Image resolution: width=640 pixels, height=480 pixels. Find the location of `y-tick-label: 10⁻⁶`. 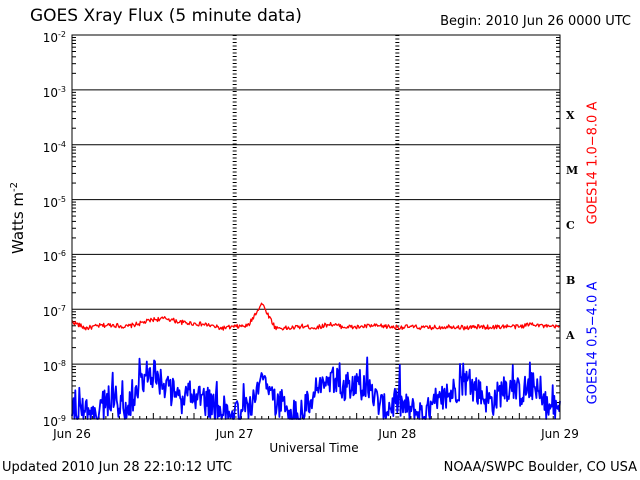

y-tick-label: 10⁻⁶ is located at coordinates (54, 255).